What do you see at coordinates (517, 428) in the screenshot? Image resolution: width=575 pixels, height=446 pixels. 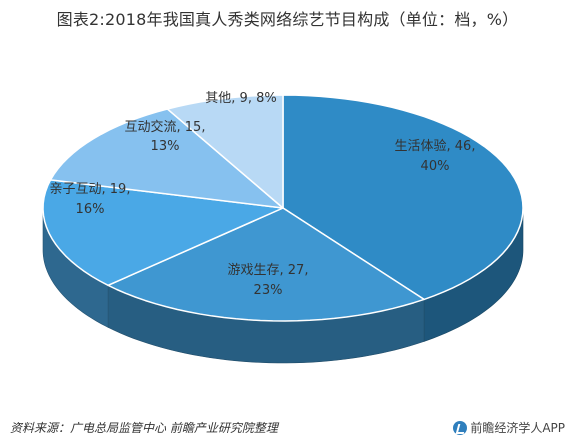 I see `brand-name: 前瞻经济学人APP` at bounding box center [517, 428].